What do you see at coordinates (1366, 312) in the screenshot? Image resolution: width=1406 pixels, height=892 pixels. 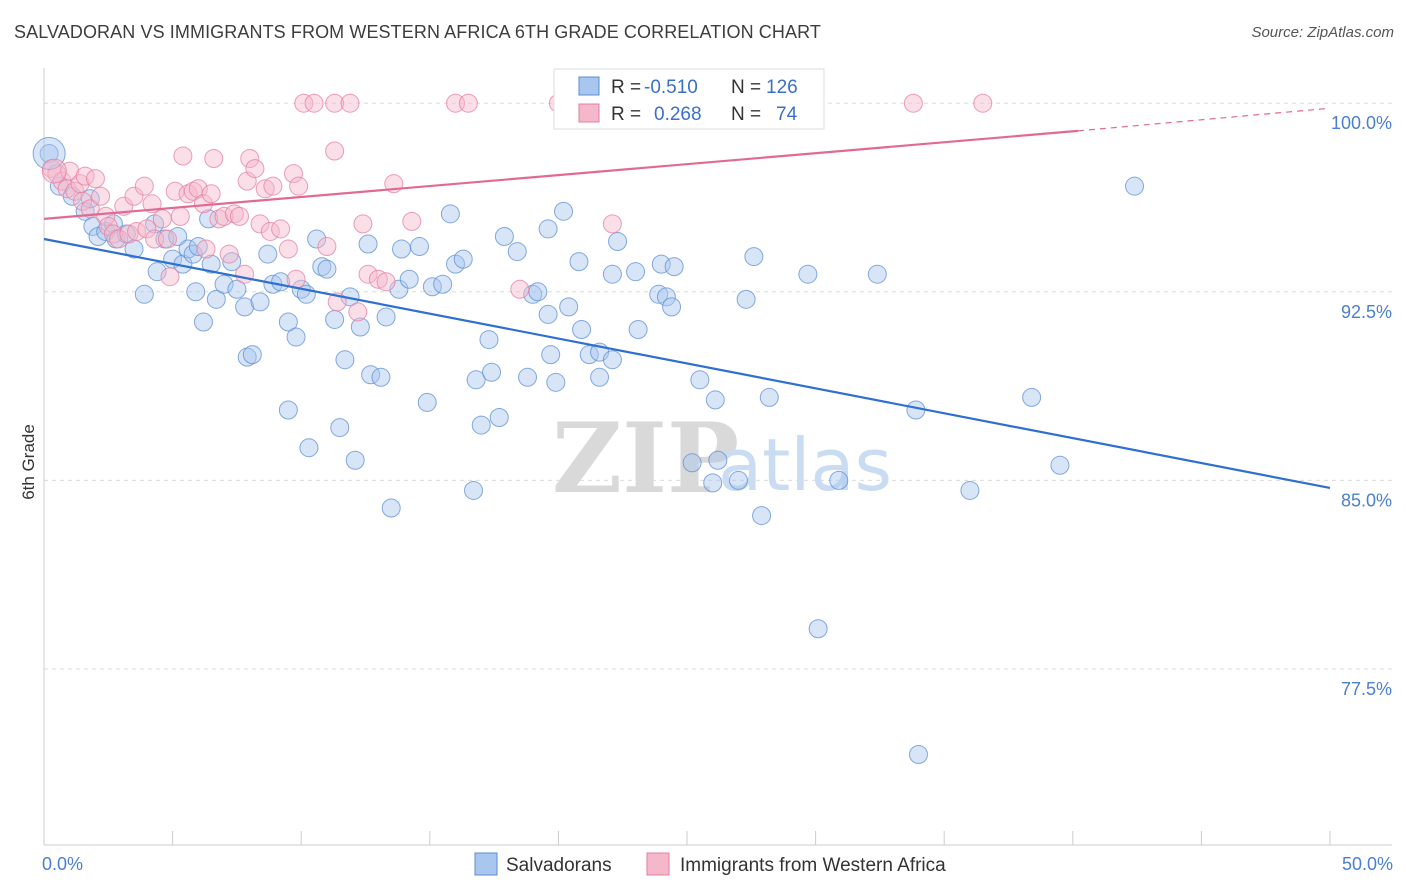 I see `y-tick-label-1: 92.5%` at bounding box center [1366, 312].